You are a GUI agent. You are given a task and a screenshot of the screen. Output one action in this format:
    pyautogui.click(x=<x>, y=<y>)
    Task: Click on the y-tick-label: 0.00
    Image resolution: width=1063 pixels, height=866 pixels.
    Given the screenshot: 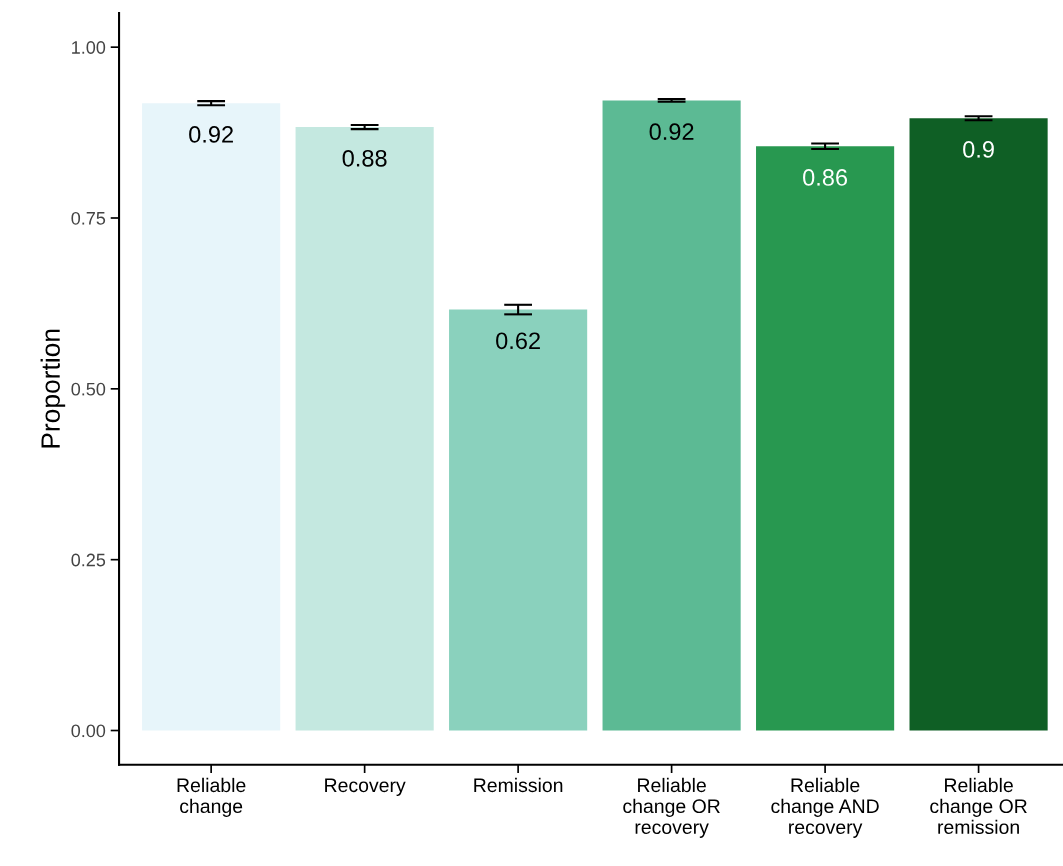 What is the action you would take?
    pyautogui.click(x=88, y=731)
    